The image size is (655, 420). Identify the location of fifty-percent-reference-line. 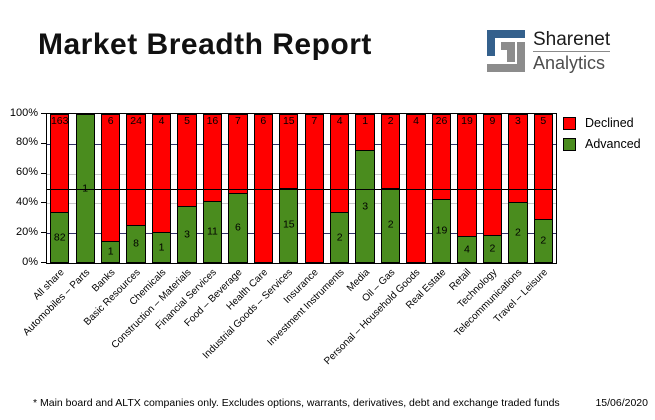
(301, 189).